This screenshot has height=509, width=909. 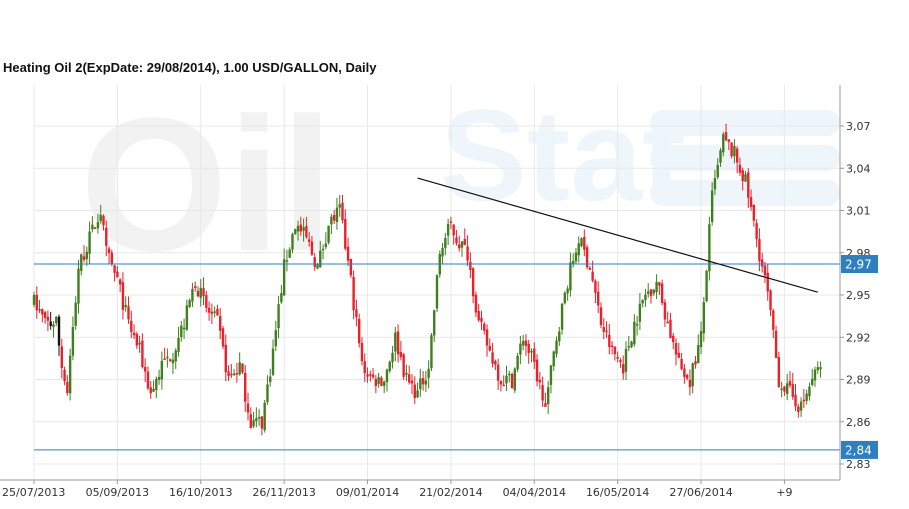 What do you see at coordinates (117, 492) in the screenshot?
I see `x-tick-label: 05/09/2013` at bounding box center [117, 492].